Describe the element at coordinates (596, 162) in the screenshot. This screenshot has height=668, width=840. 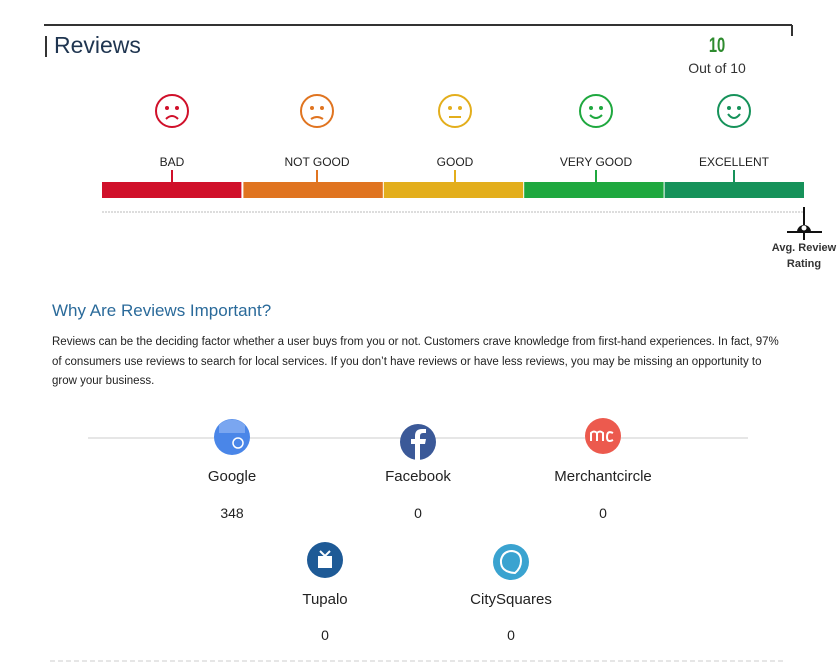
I see `level-label: VERY GOOD` at that location.